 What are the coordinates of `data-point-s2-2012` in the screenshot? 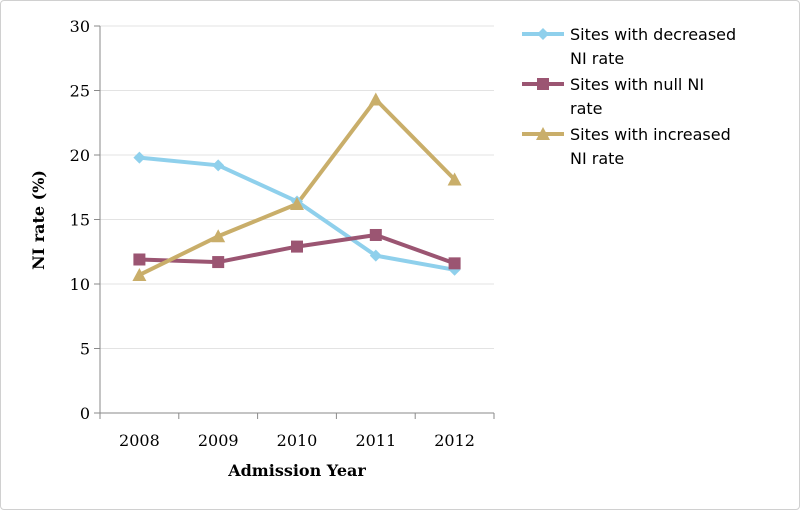 It's located at (454, 263).